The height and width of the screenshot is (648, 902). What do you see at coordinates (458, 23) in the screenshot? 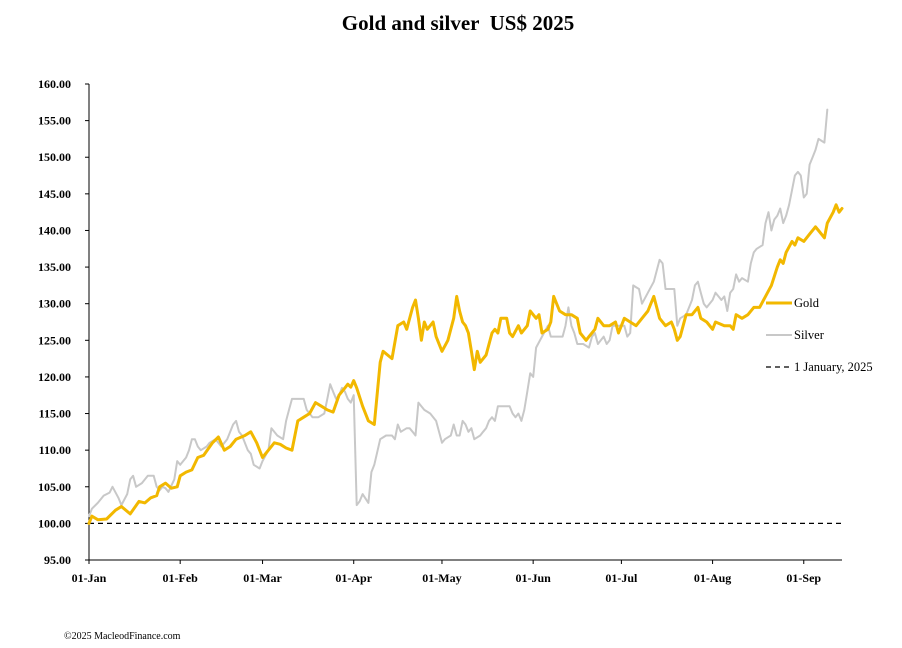
I see `chart-title: Gold and silver US$ 2025` at bounding box center [458, 23].